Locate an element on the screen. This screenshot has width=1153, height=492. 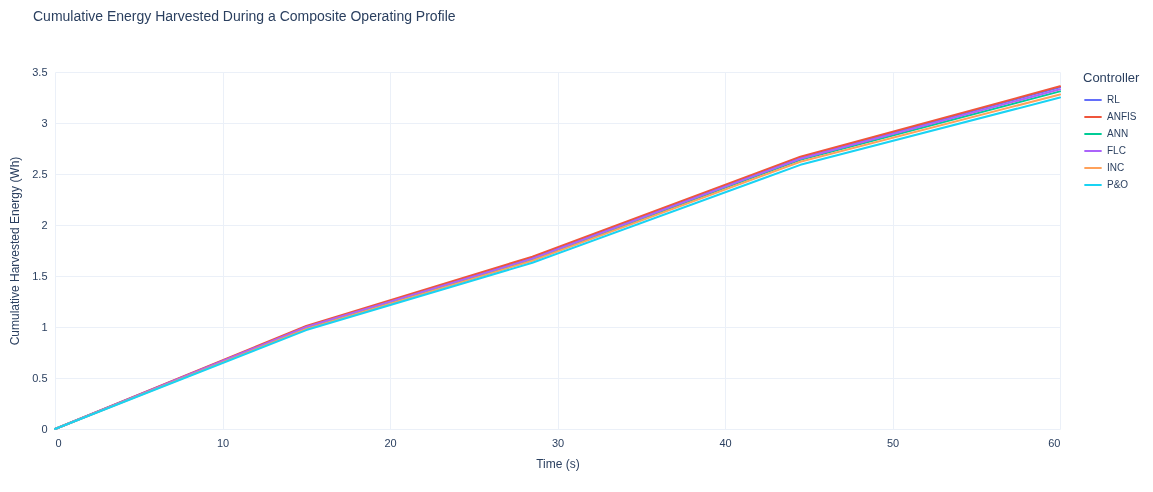
legend-label: ANN is located at coordinates (1118, 133).